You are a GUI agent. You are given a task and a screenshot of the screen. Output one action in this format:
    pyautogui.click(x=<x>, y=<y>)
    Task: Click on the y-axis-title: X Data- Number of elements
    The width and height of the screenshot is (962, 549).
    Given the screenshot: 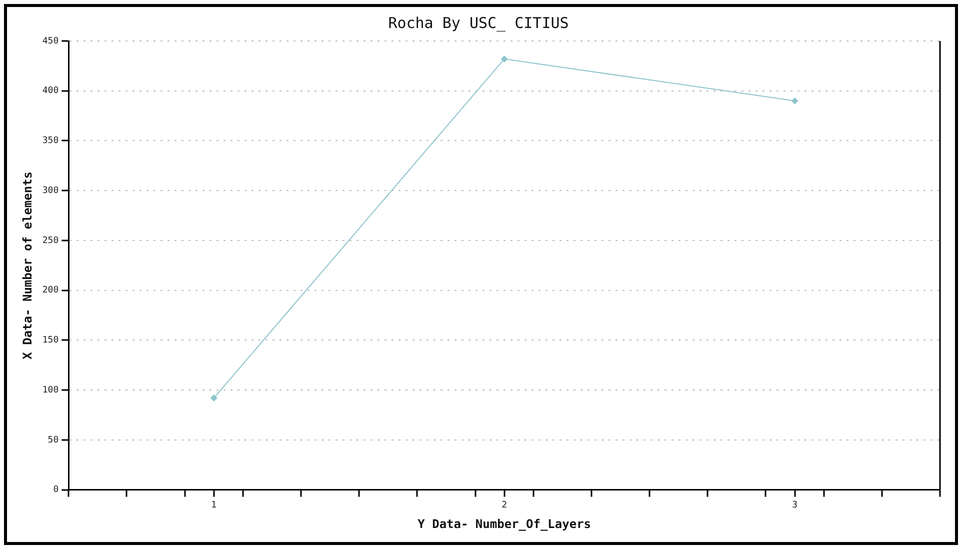 What is the action you would take?
    pyautogui.click(x=27, y=265)
    